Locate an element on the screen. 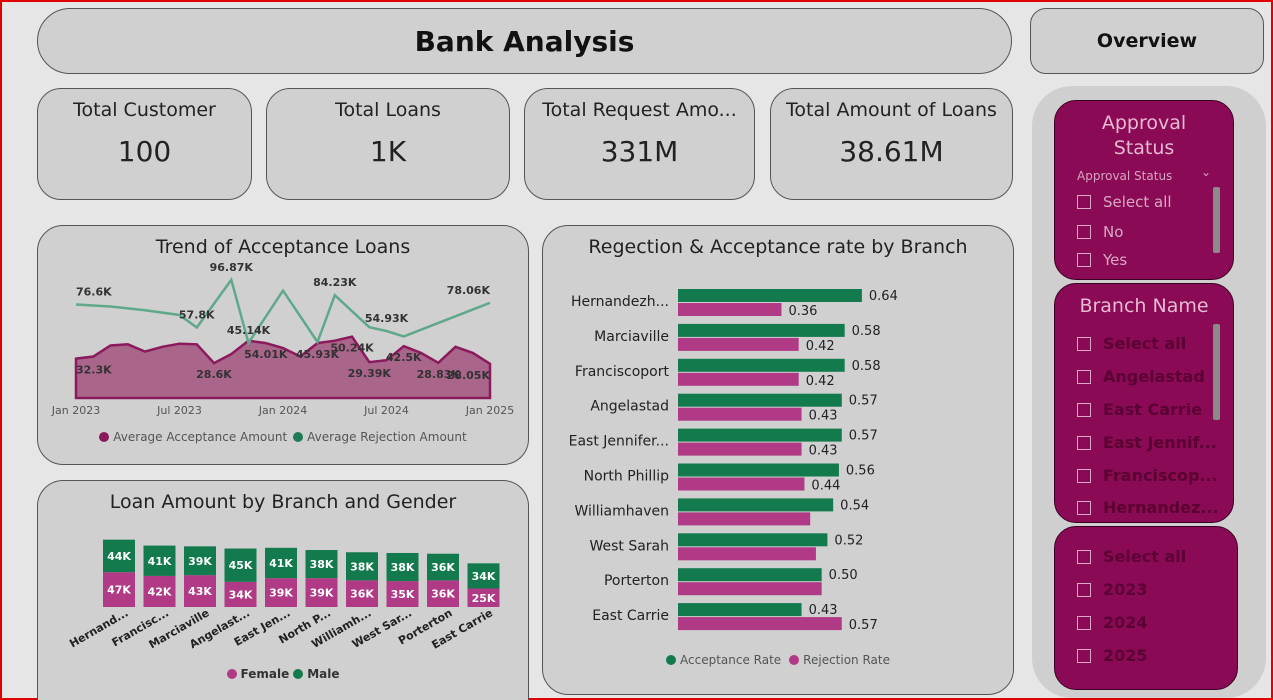  trend-data-label: 45.93K is located at coordinates (318, 354).